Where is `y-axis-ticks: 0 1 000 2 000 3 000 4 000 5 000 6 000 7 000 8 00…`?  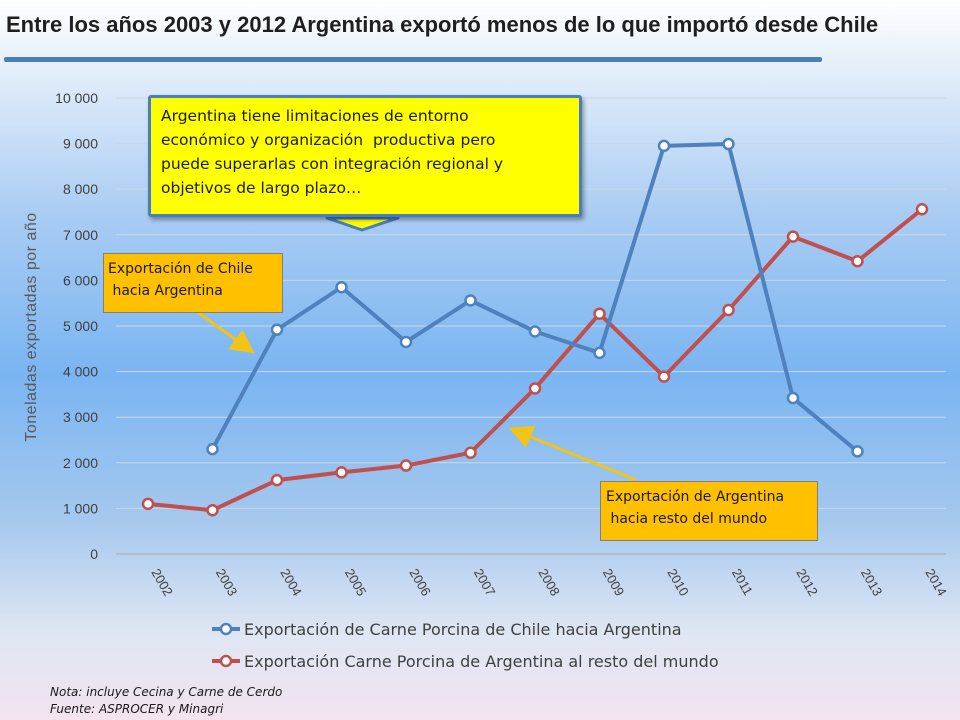
y-axis-ticks: 0 1 000 2 000 3 000 4 000 5 000 6 000 7 000 8 00… is located at coordinates (76, 326).